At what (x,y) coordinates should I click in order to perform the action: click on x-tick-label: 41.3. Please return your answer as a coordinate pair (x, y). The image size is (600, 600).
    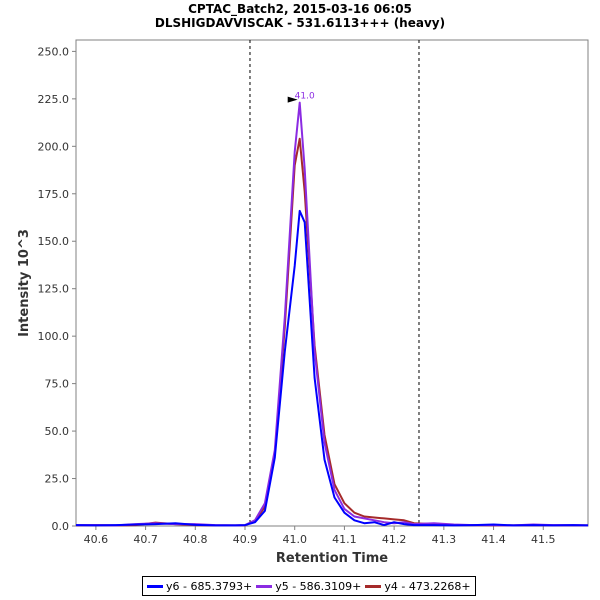
    Looking at the image, I should click on (444, 539).